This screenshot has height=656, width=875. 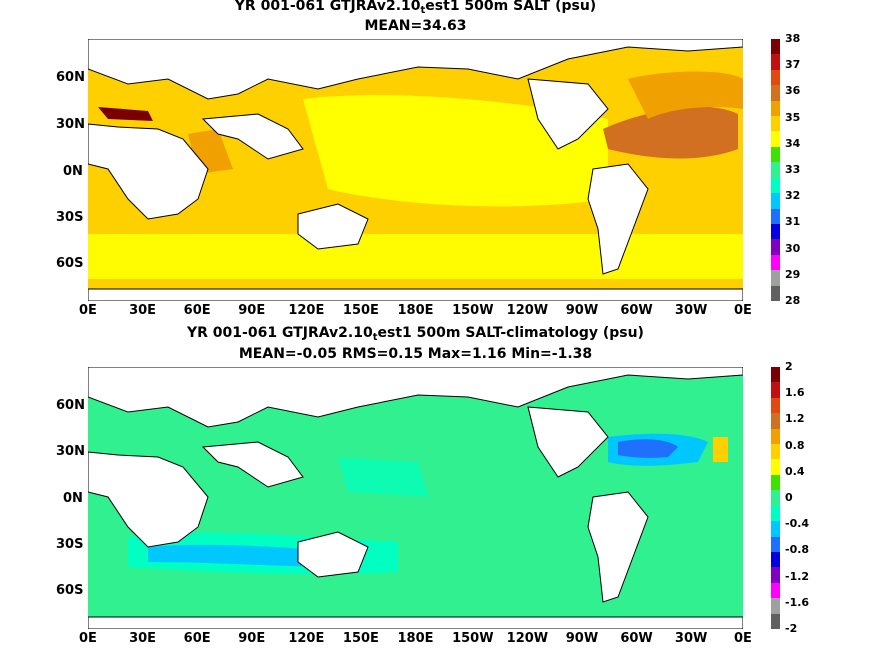 I want to click on panel2-atlantic-high, so click(x=720, y=449).